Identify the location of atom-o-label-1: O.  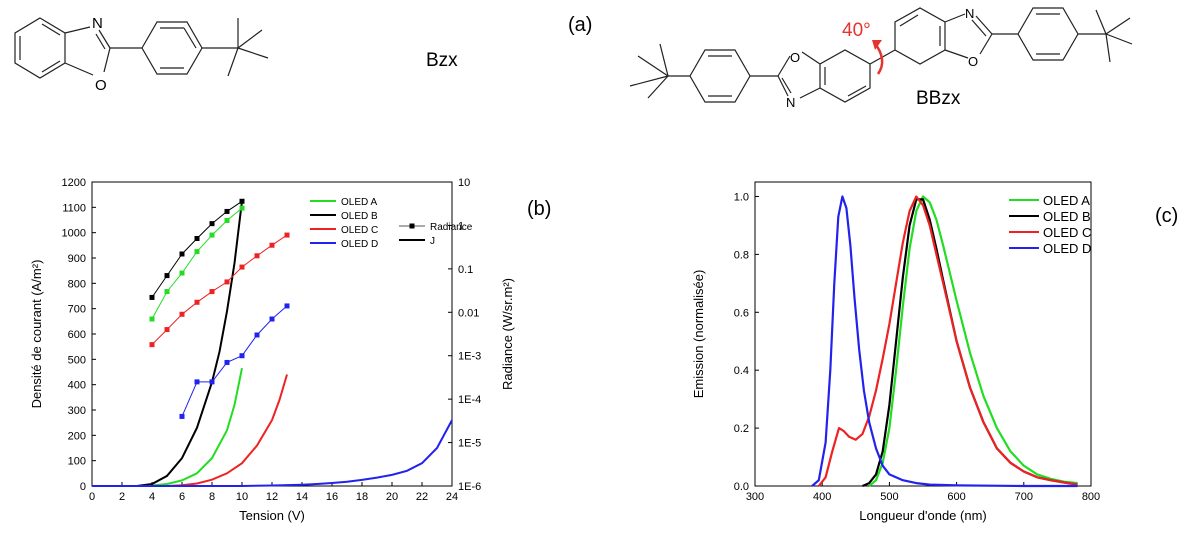
(795, 57).